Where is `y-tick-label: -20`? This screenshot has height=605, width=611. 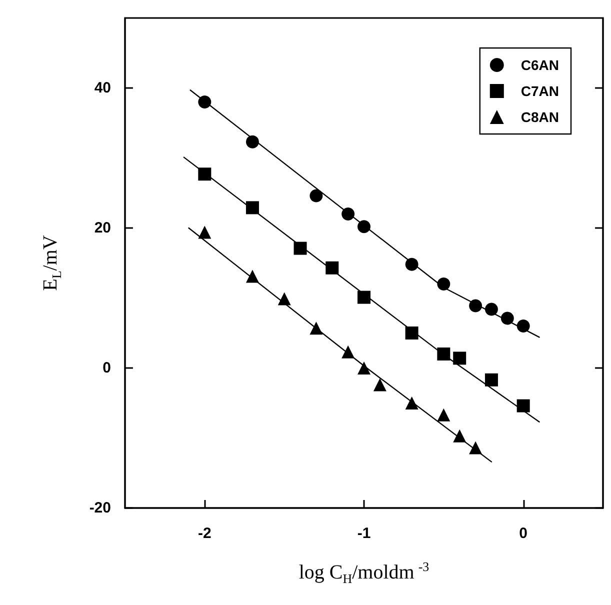 y-tick-label: -20 is located at coordinates (100, 508).